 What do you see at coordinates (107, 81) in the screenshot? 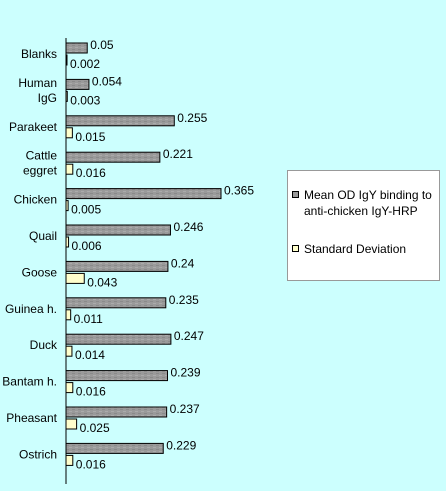
I see `data-label-mean: 0.054` at bounding box center [107, 81].